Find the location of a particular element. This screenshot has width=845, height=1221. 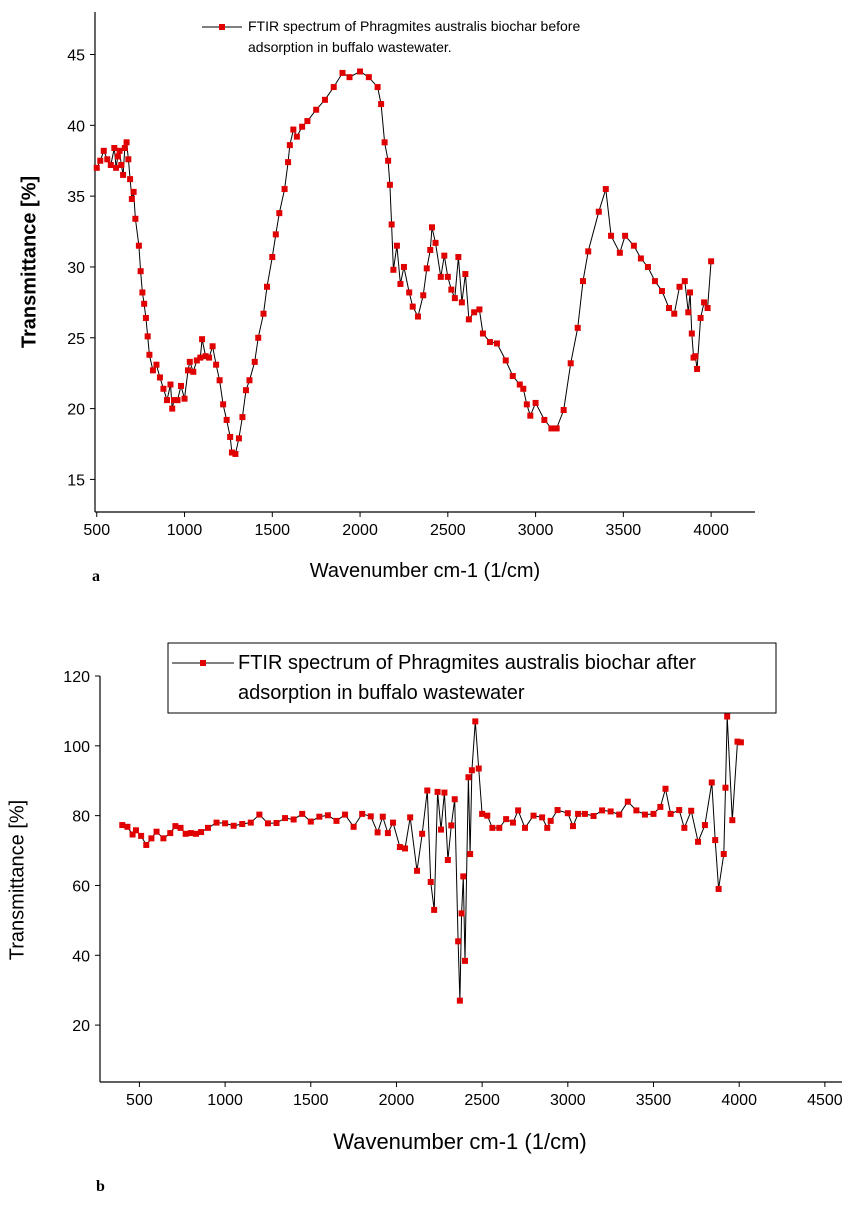

panel-label: a is located at coordinates (96, 576).